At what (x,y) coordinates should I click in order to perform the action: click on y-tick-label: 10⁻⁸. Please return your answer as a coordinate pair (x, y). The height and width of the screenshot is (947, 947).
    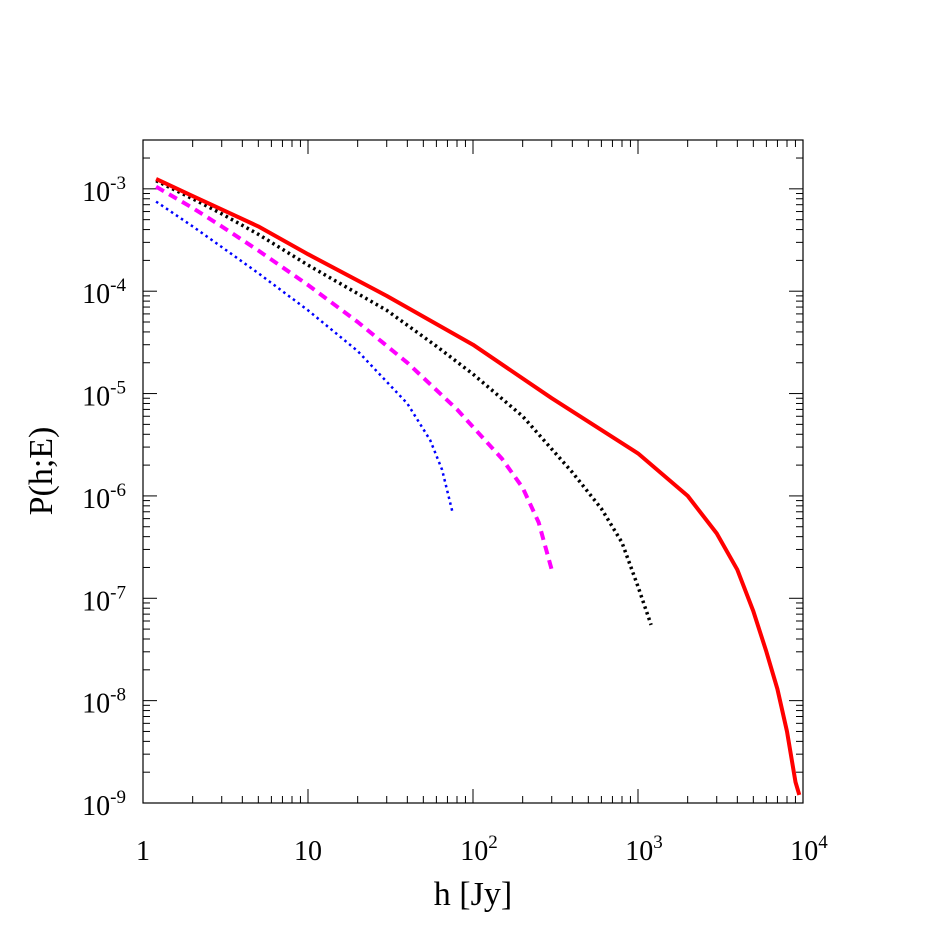
    Looking at the image, I should click on (104, 702).